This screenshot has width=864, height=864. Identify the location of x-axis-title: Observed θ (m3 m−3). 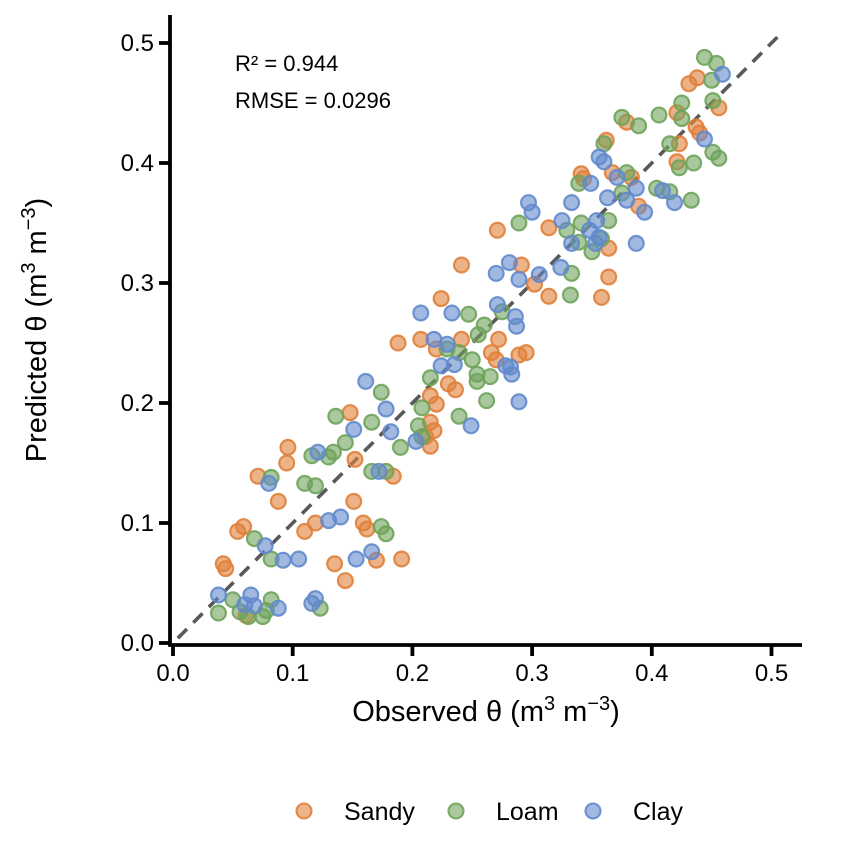
(486, 710).